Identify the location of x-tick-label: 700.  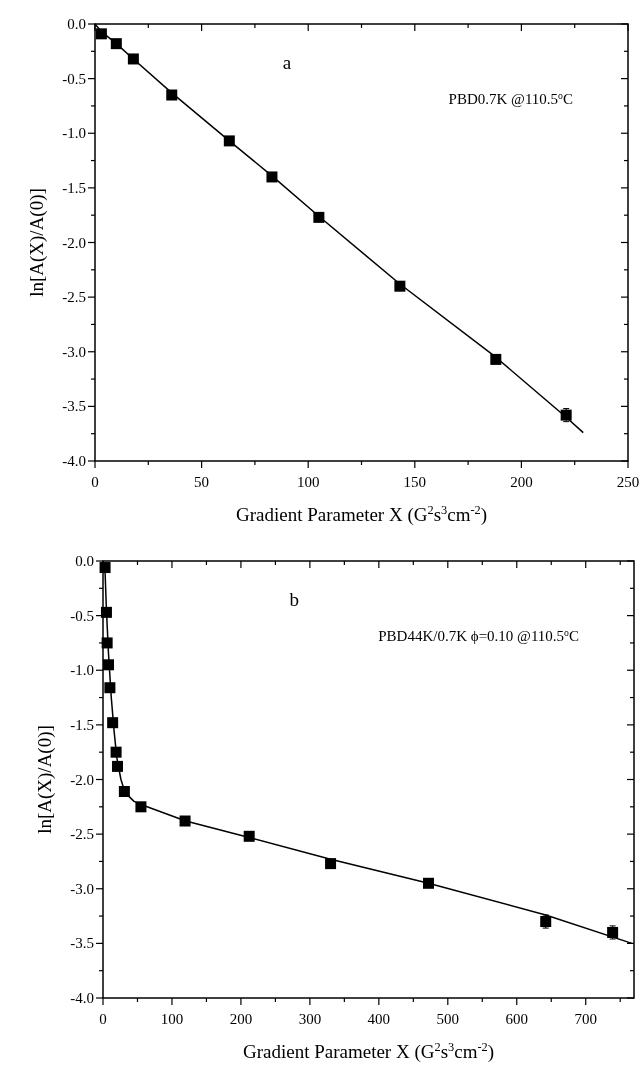
(585, 1019).